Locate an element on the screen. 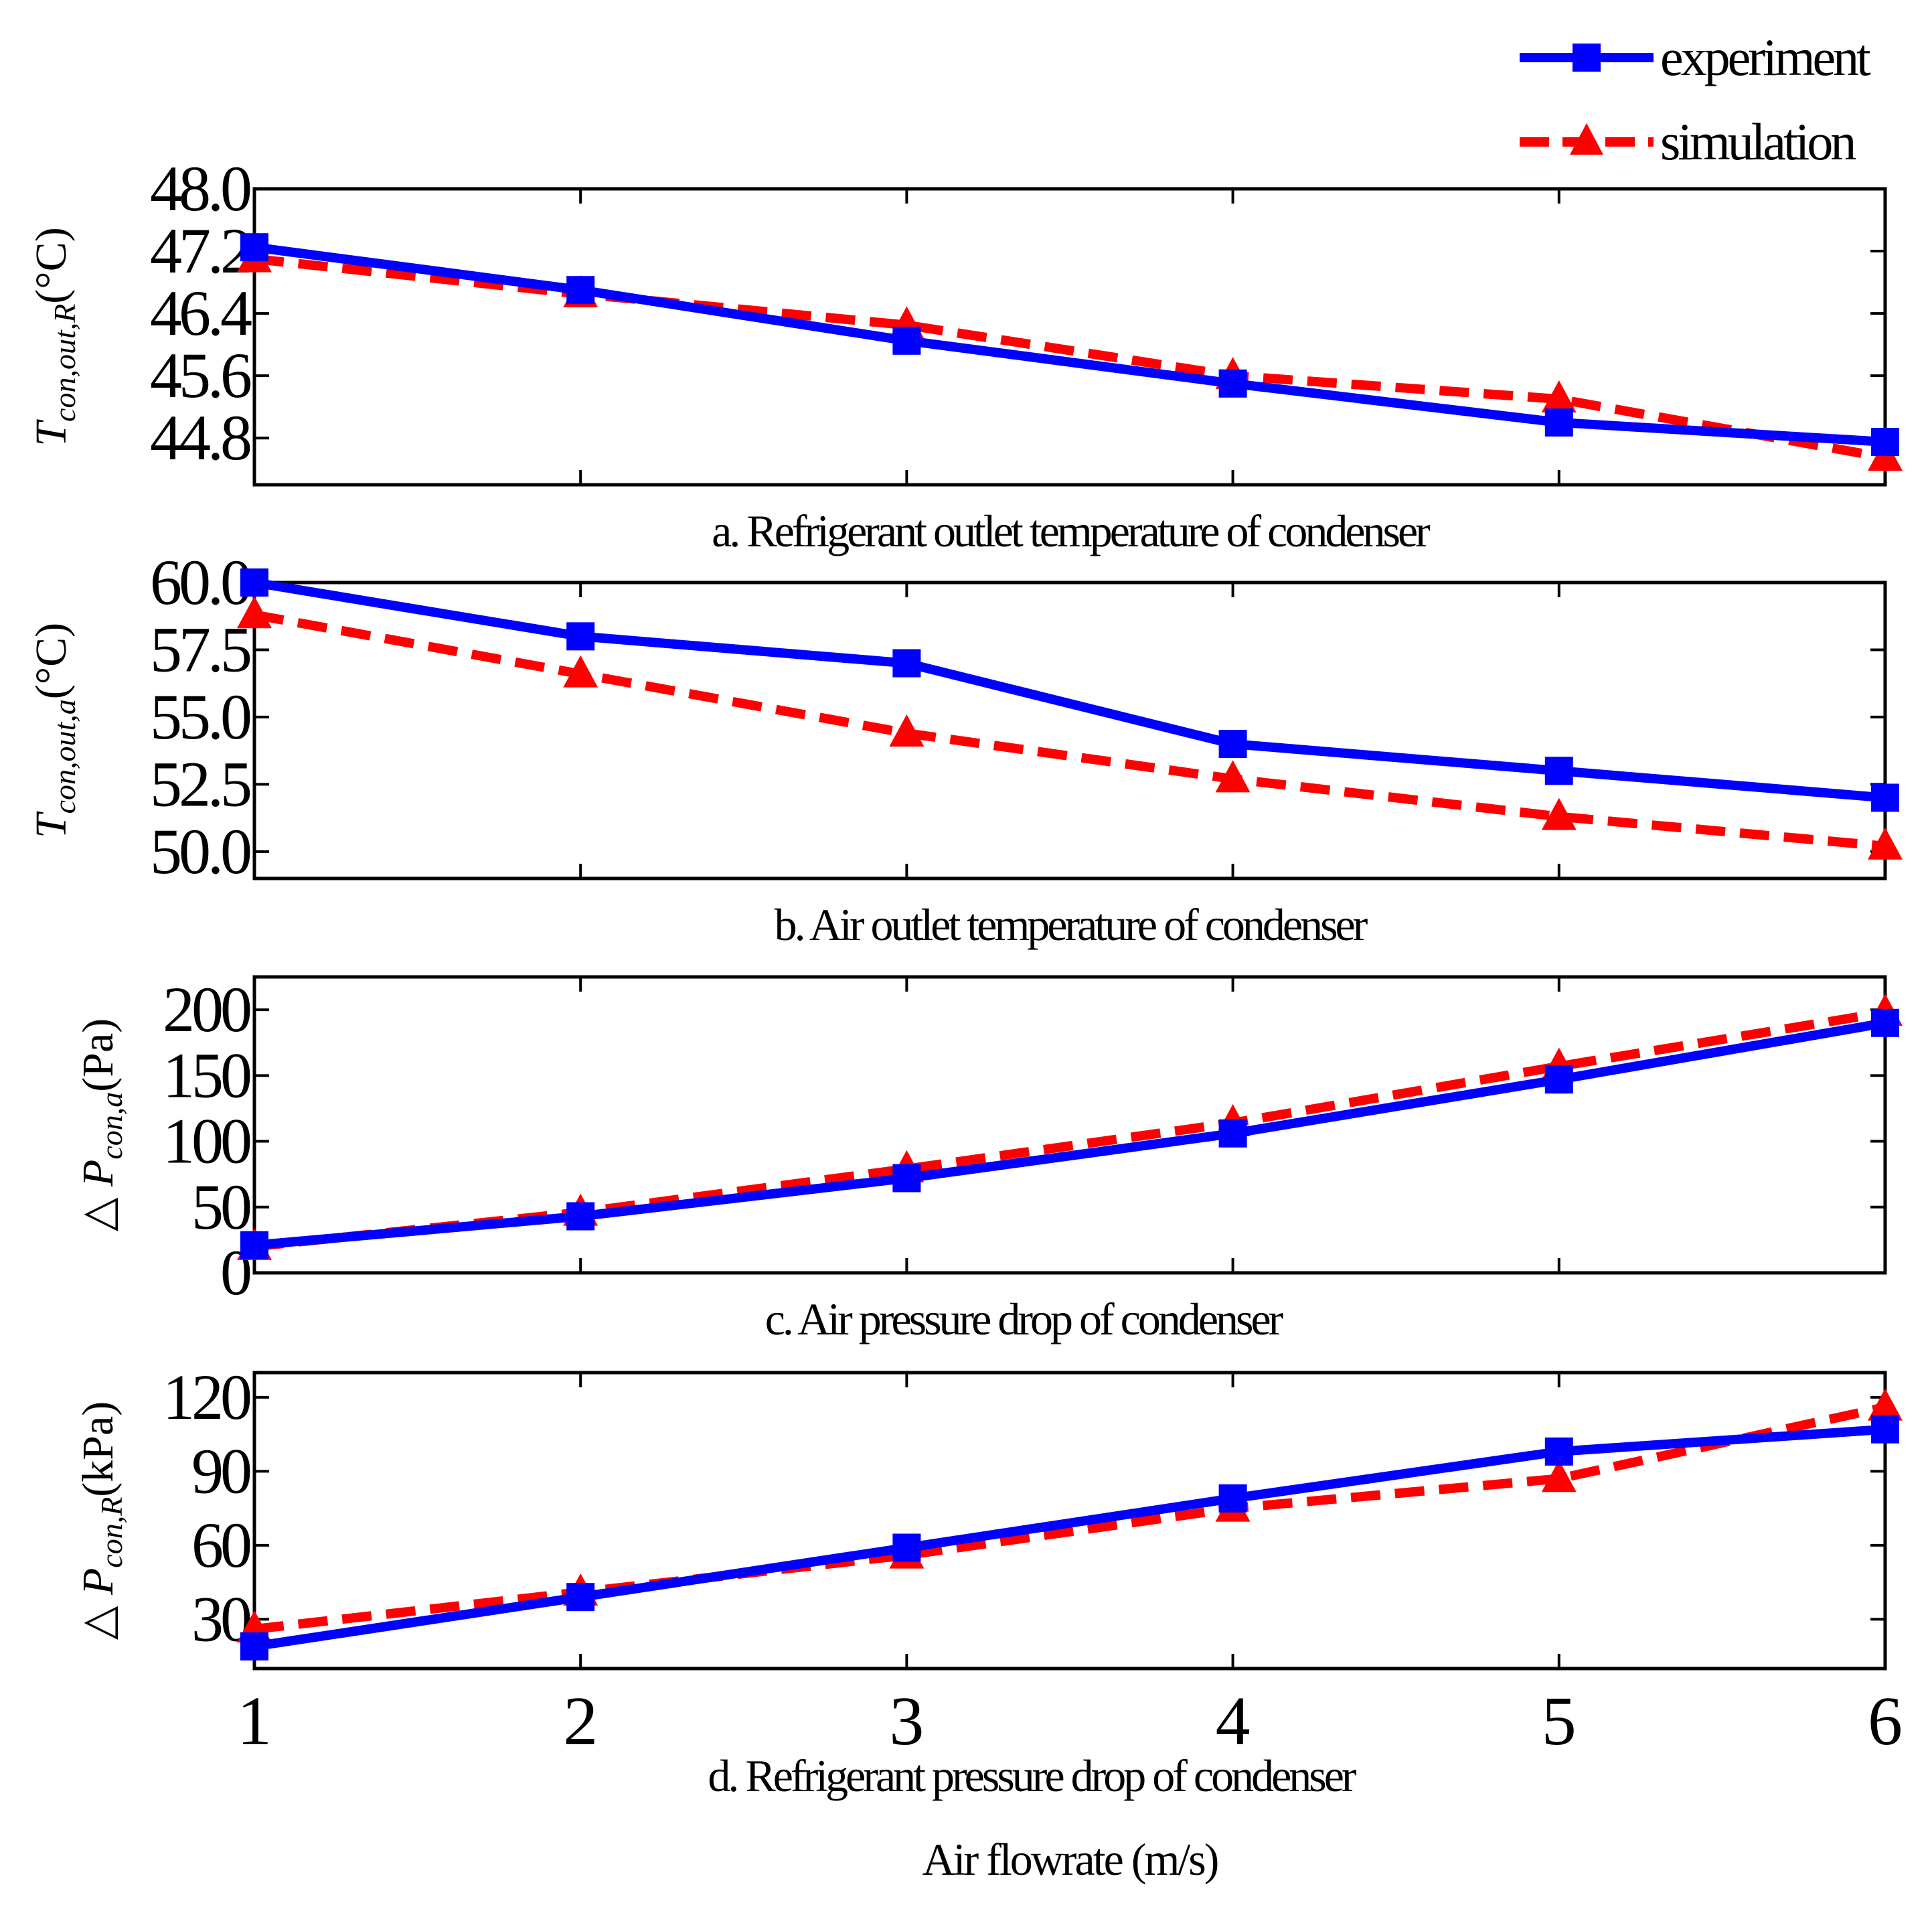  y-axis-label-b-unit: (°C) is located at coordinates (52, 661).